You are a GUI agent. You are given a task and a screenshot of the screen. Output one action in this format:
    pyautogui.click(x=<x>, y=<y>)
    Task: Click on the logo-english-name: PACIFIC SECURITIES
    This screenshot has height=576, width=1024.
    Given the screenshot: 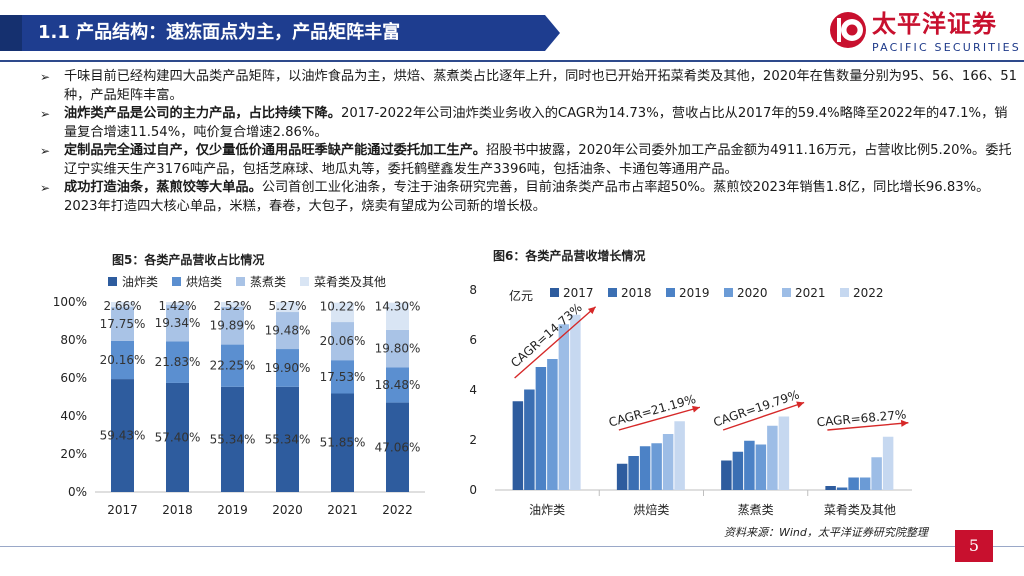 What is the action you would take?
    pyautogui.click(x=946, y=47)
    